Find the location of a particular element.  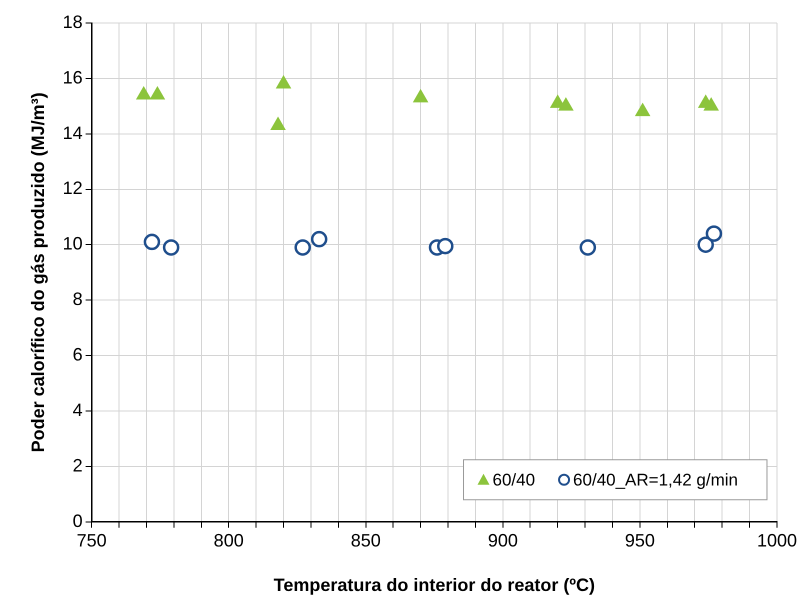

legend-label: 60/40_AR=1,42 g/min is located at coordinates (655, 480).